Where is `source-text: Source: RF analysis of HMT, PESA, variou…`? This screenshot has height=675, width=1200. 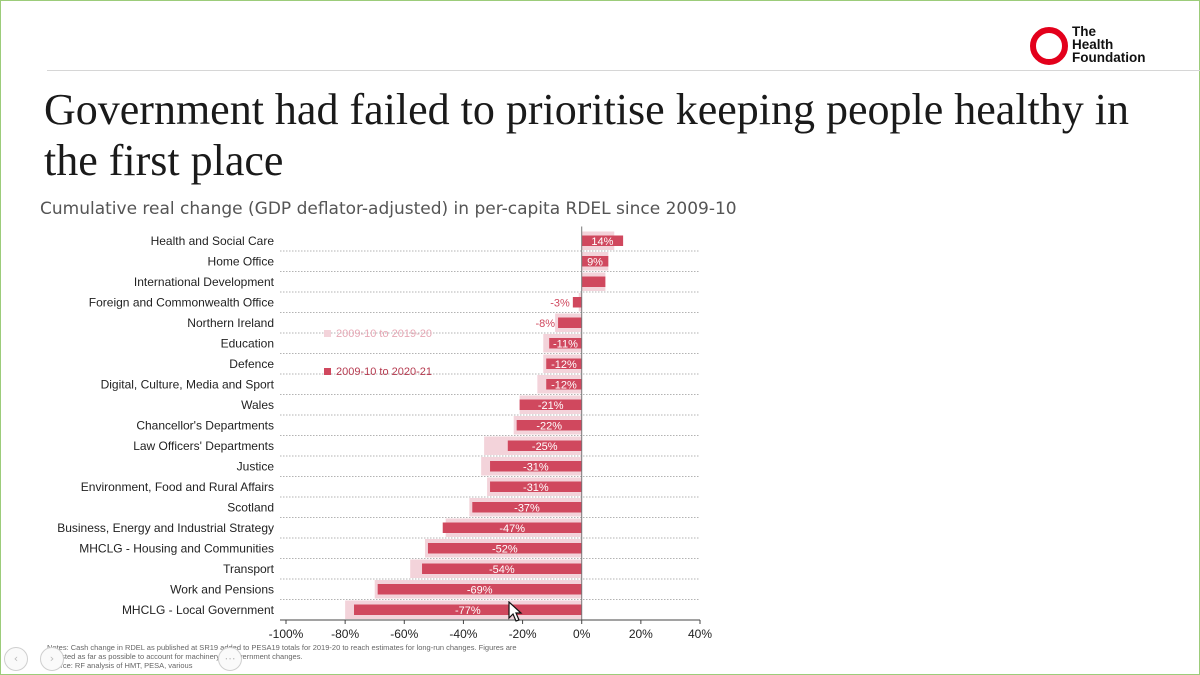 source-text: Source: RF analysis of HMT, PESA, variou… is located at coordinates (120, 665).